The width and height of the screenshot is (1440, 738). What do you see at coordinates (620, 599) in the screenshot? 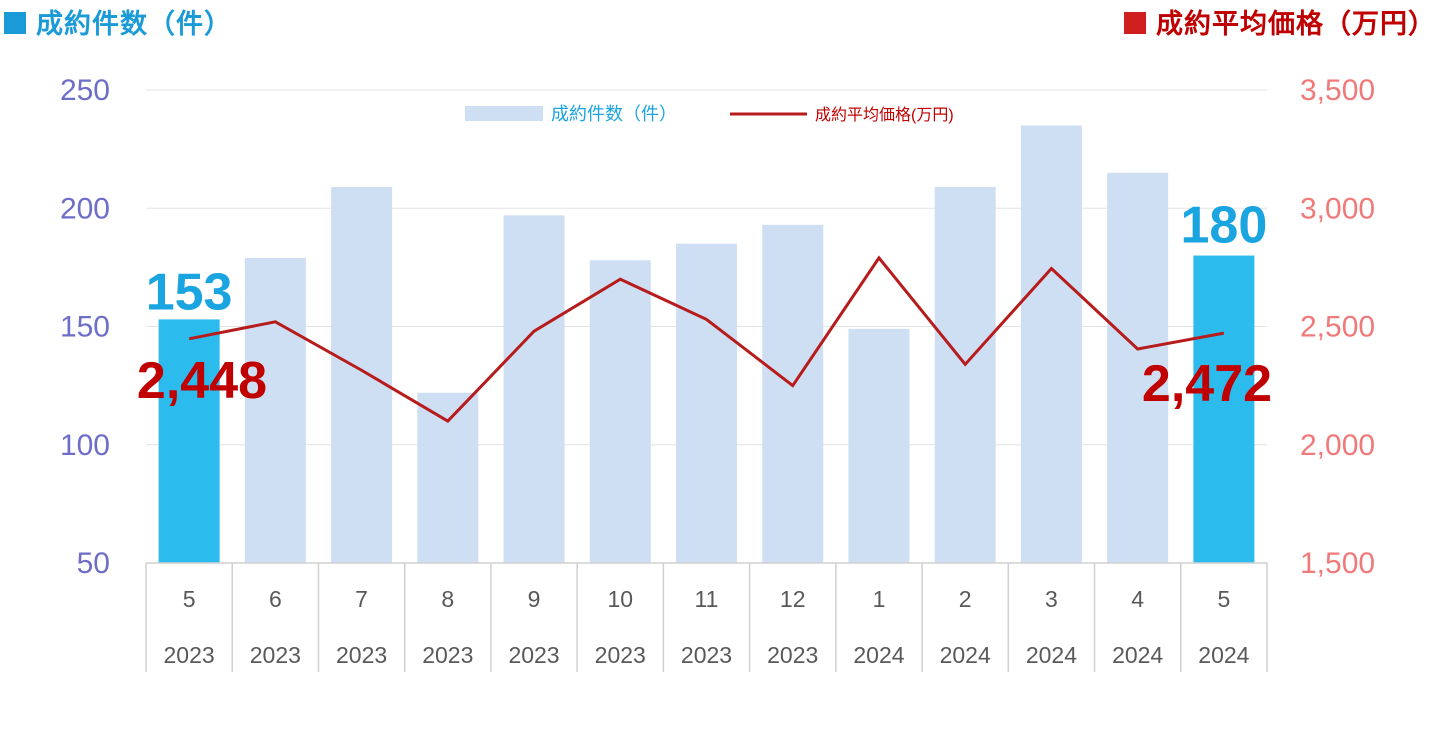
I see `x-tick-month: 10` at bounding box center [620, 599].